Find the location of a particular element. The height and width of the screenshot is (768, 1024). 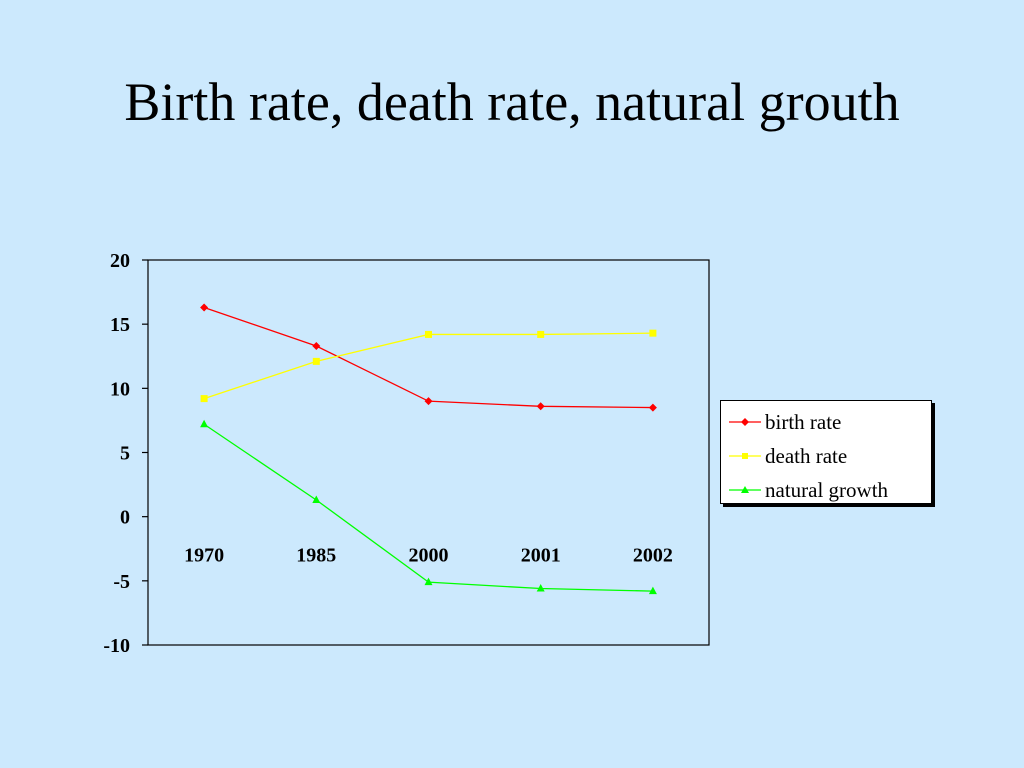

y-tick-label: -10 is located at coordinates (116, 646).